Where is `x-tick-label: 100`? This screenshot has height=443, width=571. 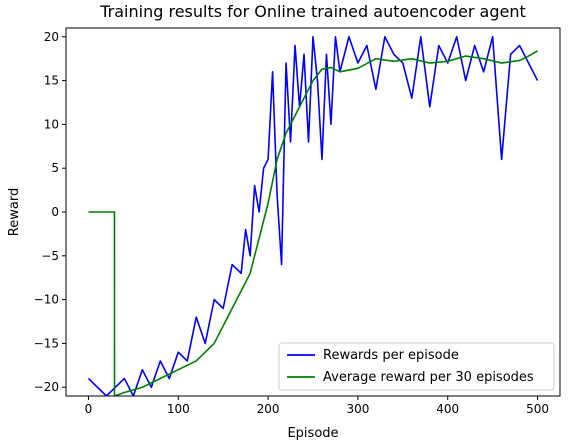
x-tick-label: 100 is located at coordinates (178, 409).